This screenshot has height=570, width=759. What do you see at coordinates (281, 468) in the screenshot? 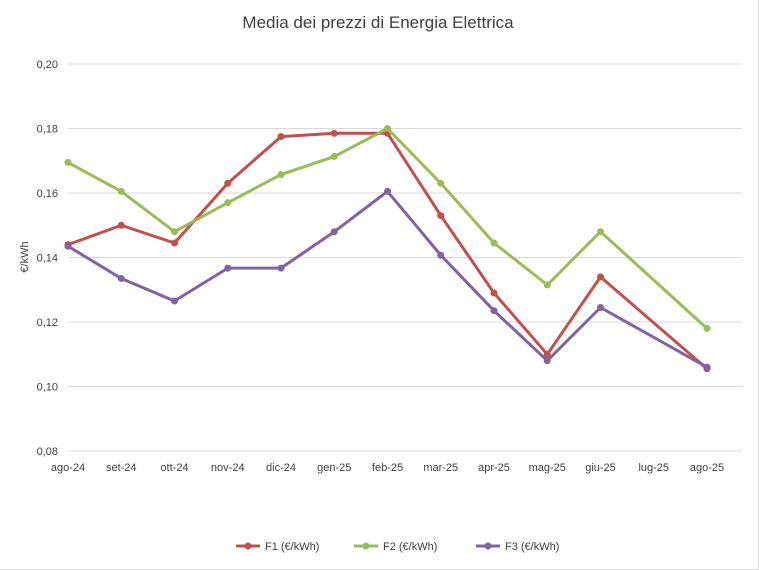
I see `x-tick-label: dic-24` at bounding box center [281, 468].